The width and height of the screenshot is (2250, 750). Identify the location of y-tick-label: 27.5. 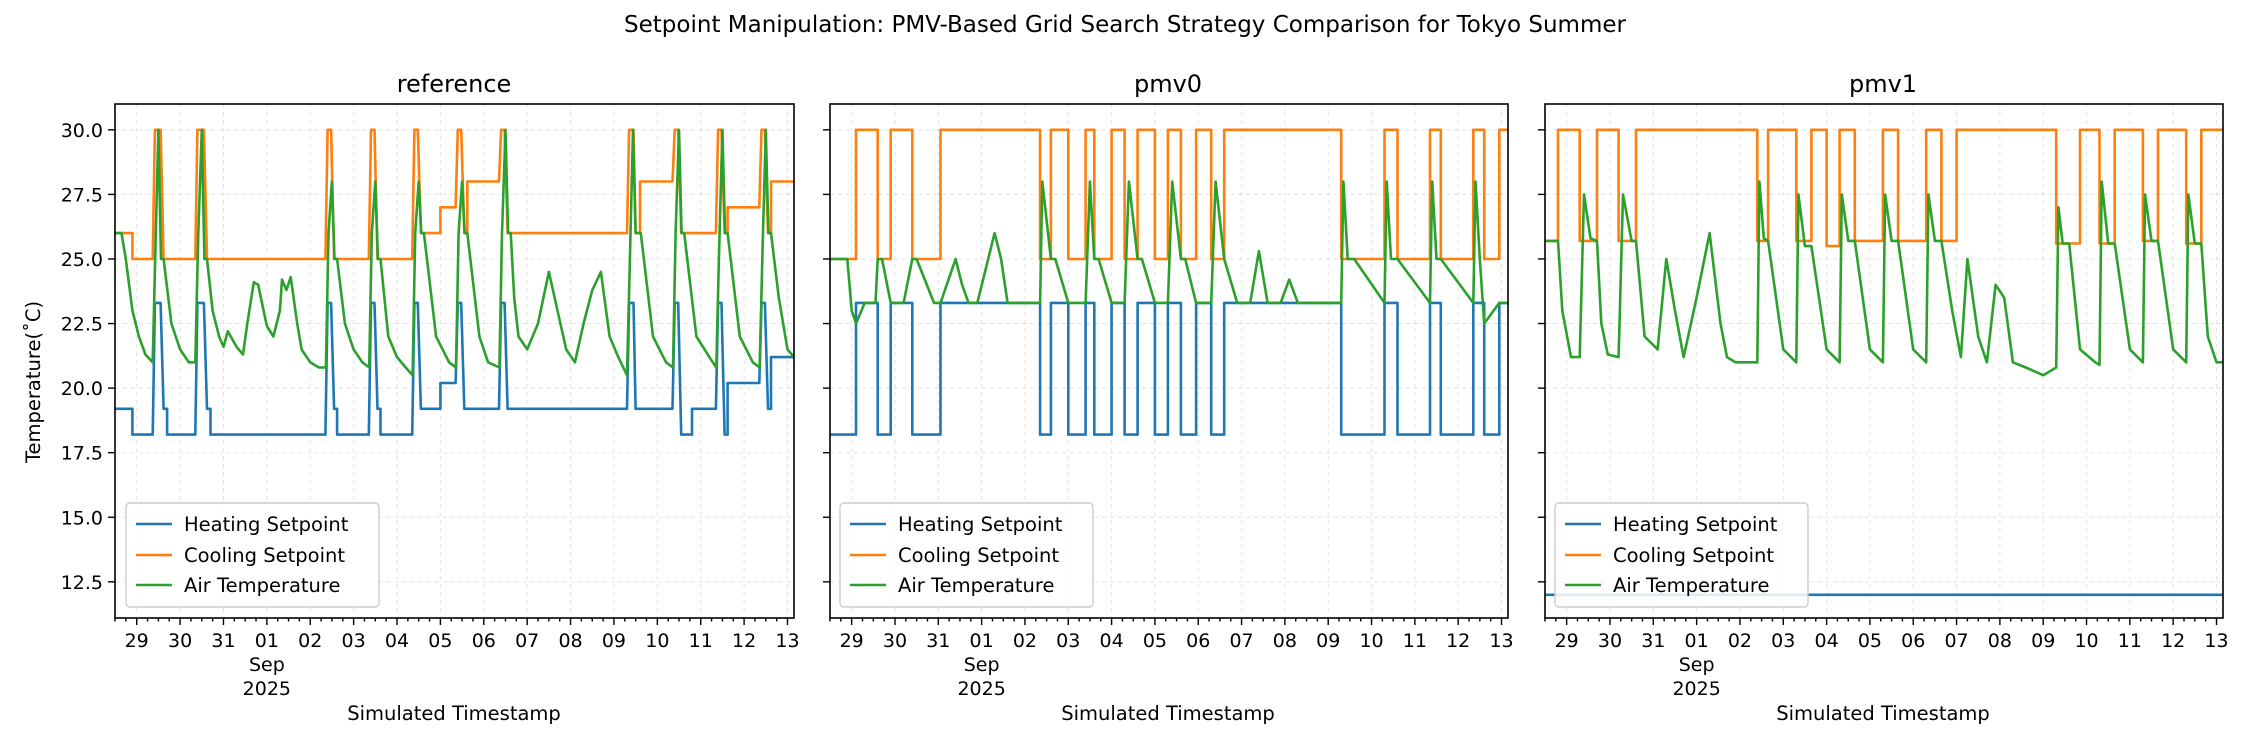
(82, 195).